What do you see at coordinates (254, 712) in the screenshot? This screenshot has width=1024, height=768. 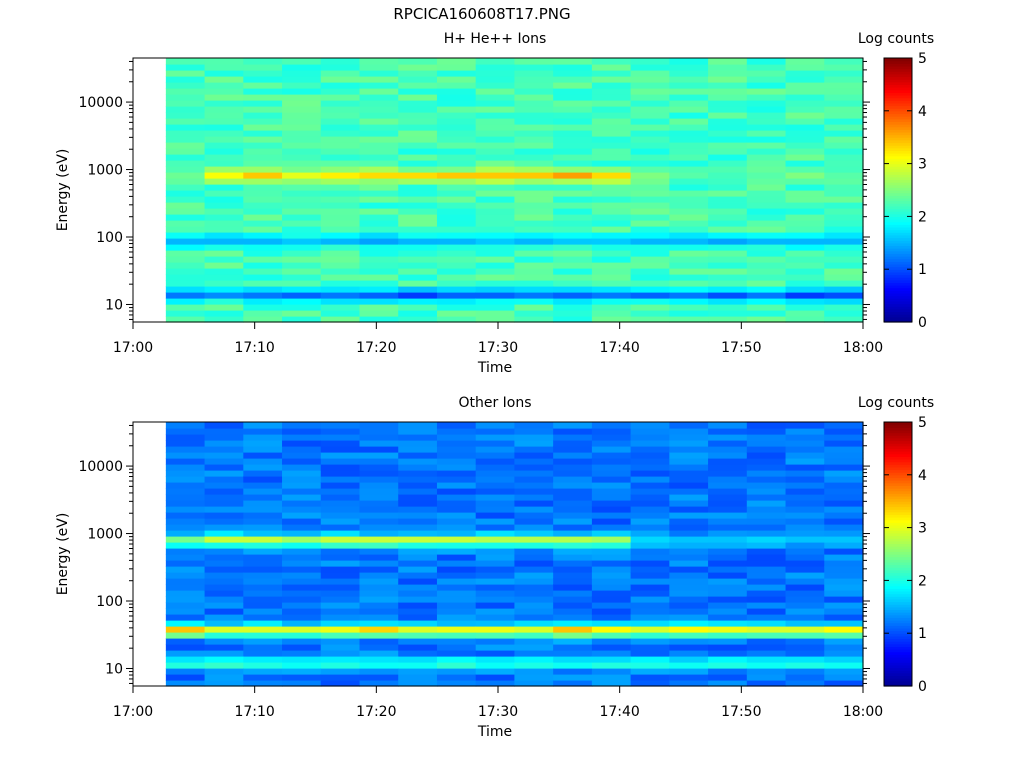 I see `x-tick-label: 17:10` at bounding box center [254, 712].